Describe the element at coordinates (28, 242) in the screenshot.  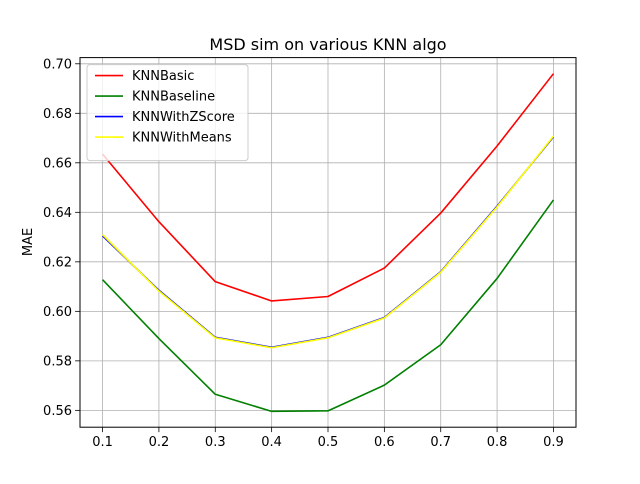
I see `y-axis-label: MAE` at that location.